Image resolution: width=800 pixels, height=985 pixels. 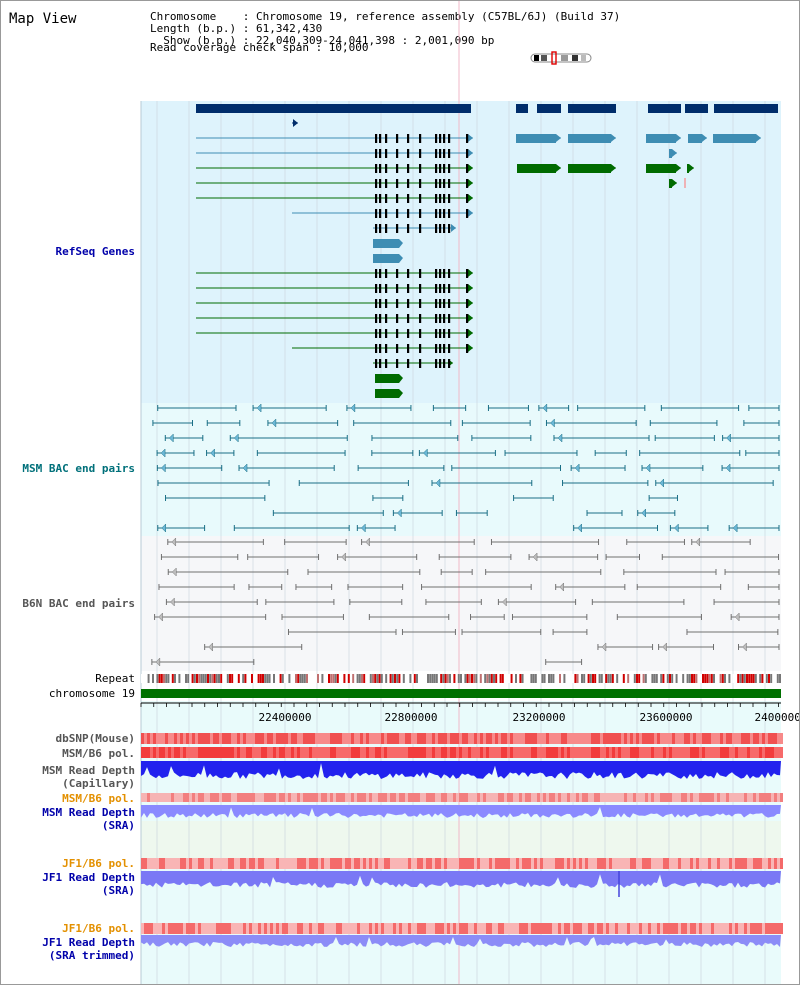 I want to click on label-jf1-b6-pol: JF1/B6 pol., so click(x=98, y=863).